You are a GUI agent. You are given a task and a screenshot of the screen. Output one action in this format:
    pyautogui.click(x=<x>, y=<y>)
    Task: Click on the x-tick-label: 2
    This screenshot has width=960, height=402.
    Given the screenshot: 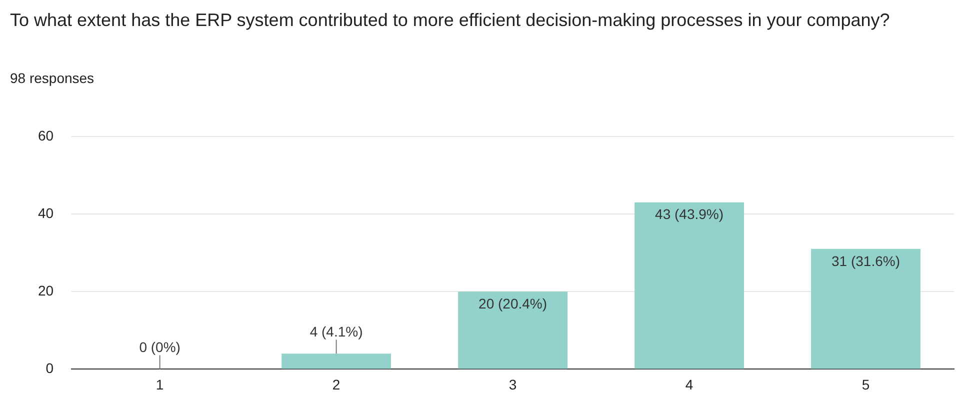 What is the action you would take?
    pyautogui.click(x=336, y=384)
    